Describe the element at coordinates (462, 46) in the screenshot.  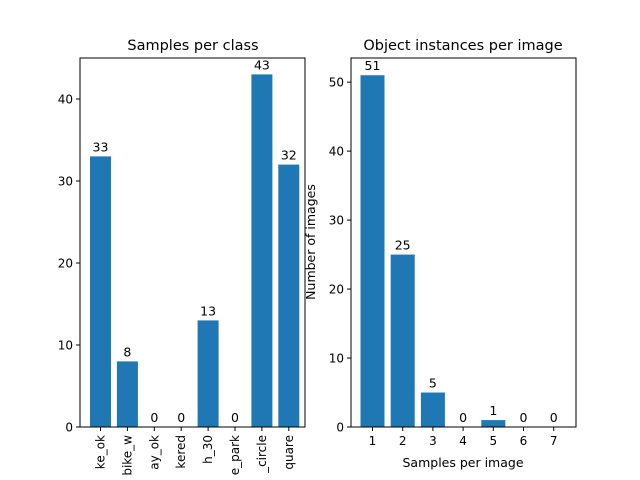
I see `chart-title: Object instances per image` at that location.